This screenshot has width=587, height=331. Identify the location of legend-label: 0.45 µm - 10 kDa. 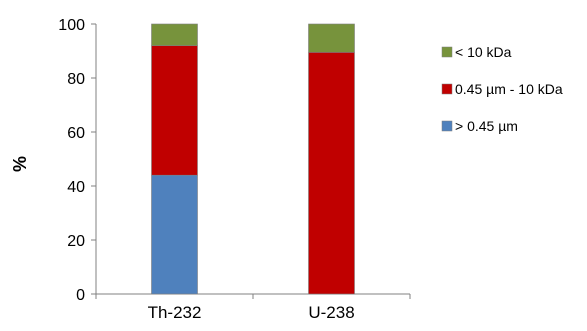
(509, 89).